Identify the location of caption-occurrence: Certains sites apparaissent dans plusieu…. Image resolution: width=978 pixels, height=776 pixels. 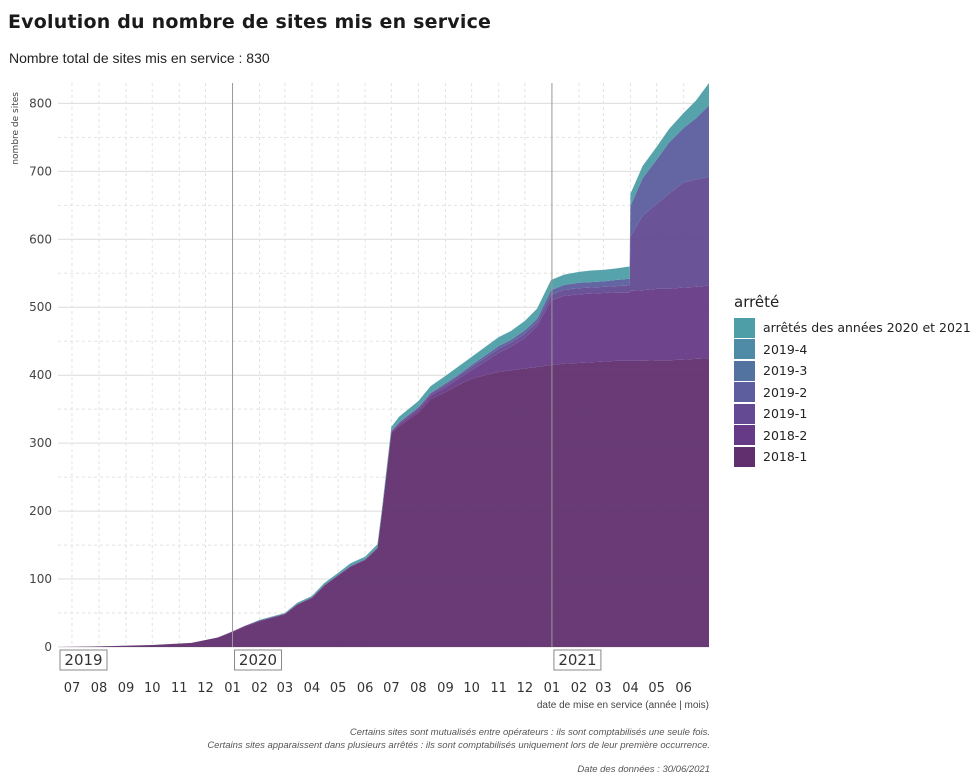
(458, 745).